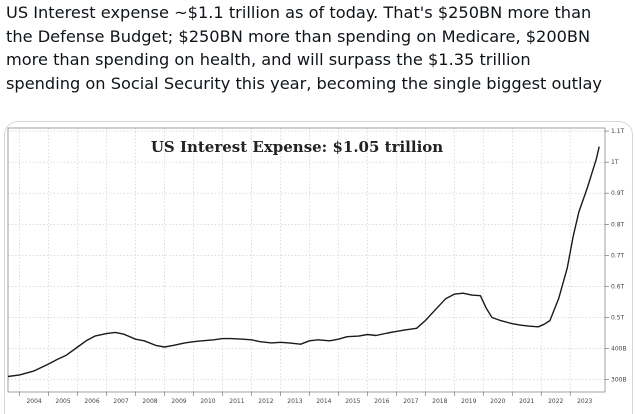  I want to click on y-tick-label: 0.8T, so click(618, 224).